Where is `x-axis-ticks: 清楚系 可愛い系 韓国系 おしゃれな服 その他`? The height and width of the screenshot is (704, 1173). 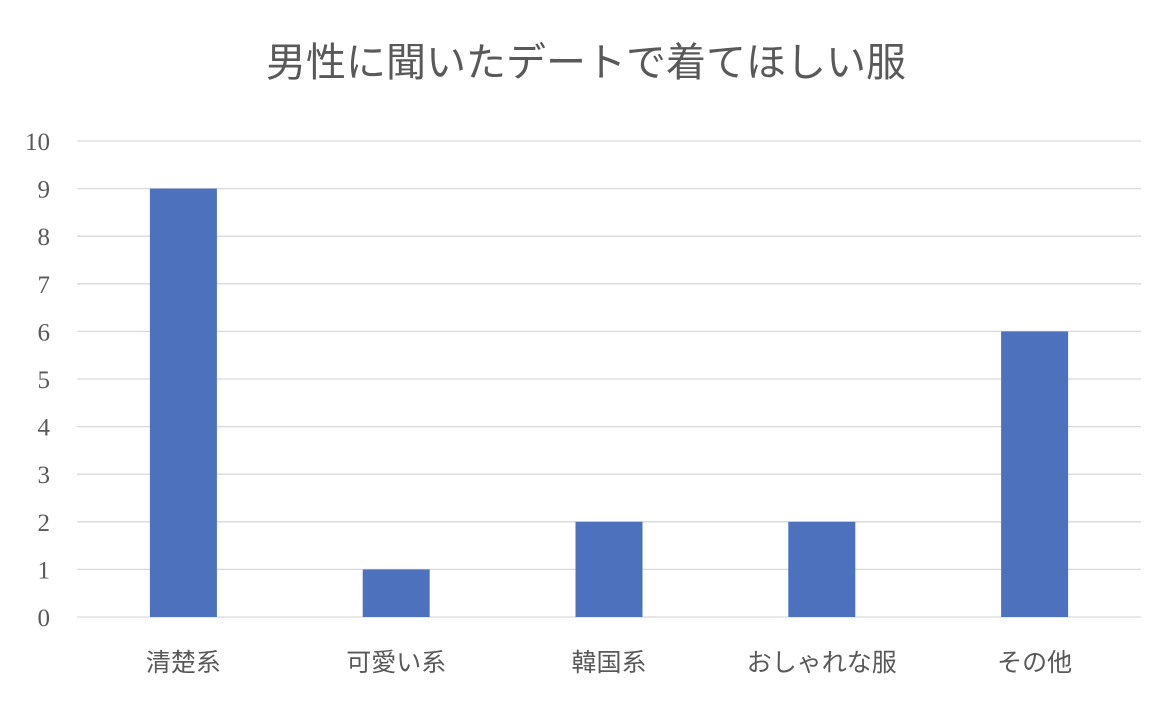
x-axis-ticks: 清楚系 可愛い系 韓国系 おしゃれな服 その他 is located at coordinates (609, 662).